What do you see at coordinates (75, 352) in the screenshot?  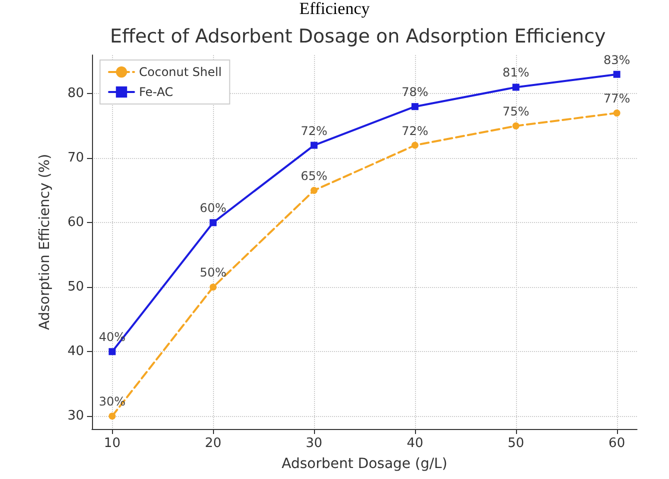 I see `y-tick-label: 40` at bounding box center [75, 352].